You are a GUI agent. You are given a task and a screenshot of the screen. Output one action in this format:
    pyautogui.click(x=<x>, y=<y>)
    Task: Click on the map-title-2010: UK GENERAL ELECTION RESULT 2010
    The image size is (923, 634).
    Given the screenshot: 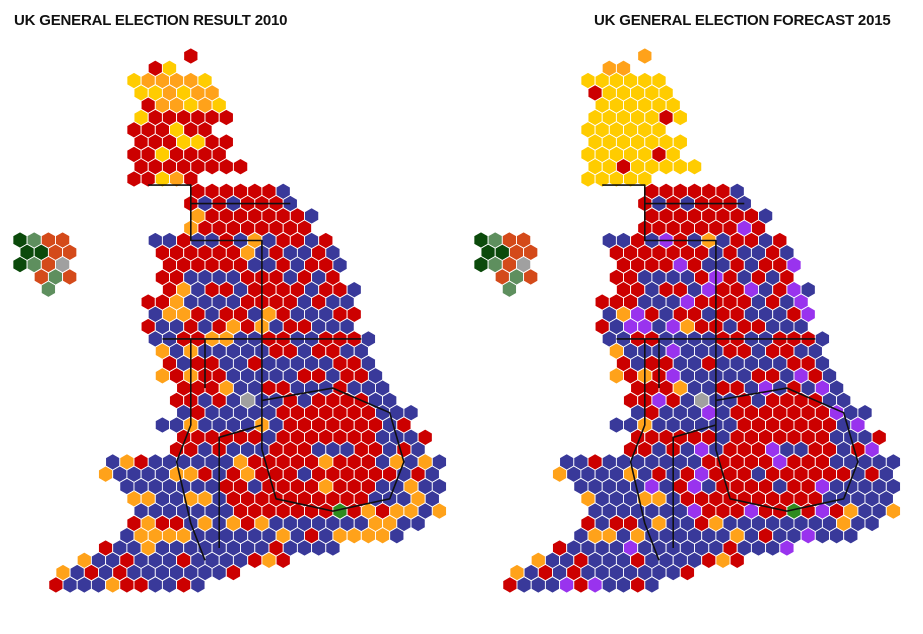 What is the action you would take?
    pyautogui.click(x=151, y=20)
    